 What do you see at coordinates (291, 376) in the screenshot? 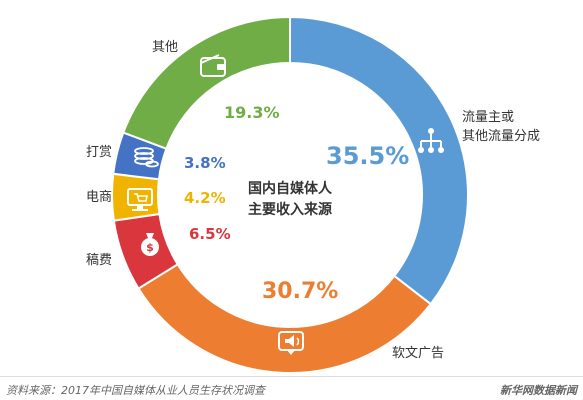
I see `footer-divider` at bounding box center [291, 376].